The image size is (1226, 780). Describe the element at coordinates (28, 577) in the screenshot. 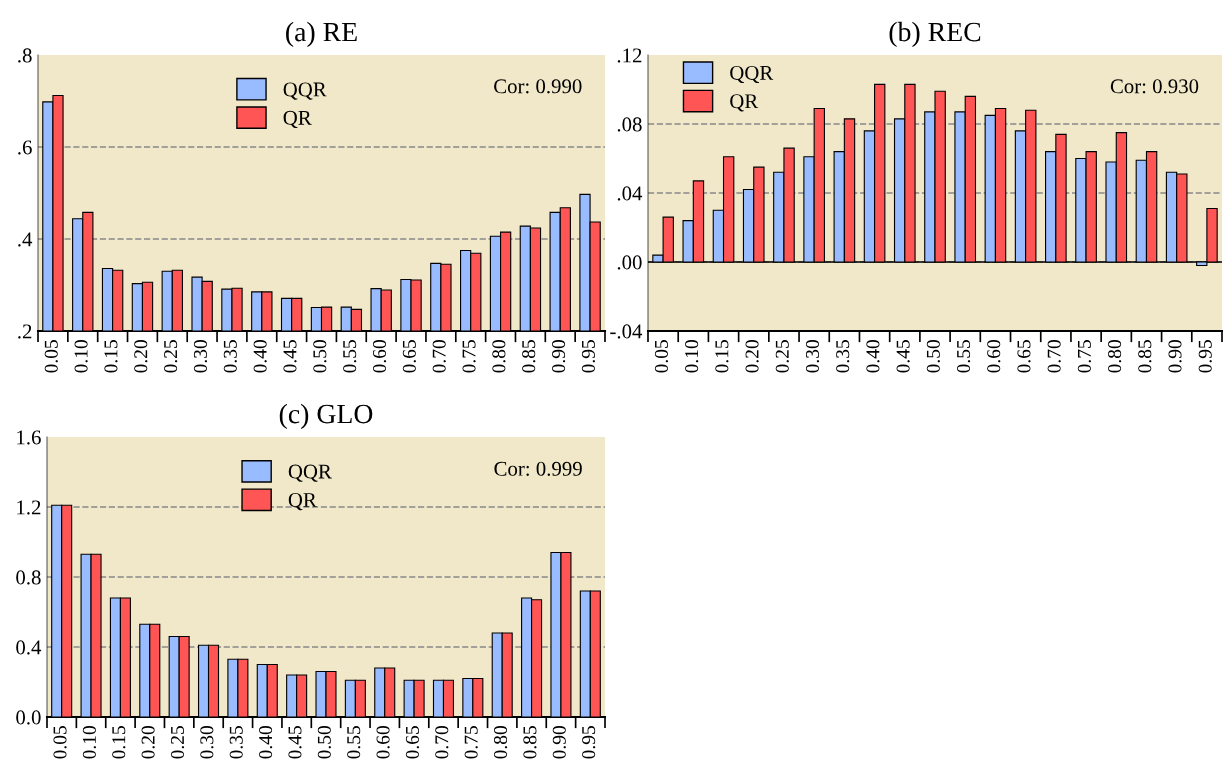

I see `y-tick-label: 0.8` at that location.